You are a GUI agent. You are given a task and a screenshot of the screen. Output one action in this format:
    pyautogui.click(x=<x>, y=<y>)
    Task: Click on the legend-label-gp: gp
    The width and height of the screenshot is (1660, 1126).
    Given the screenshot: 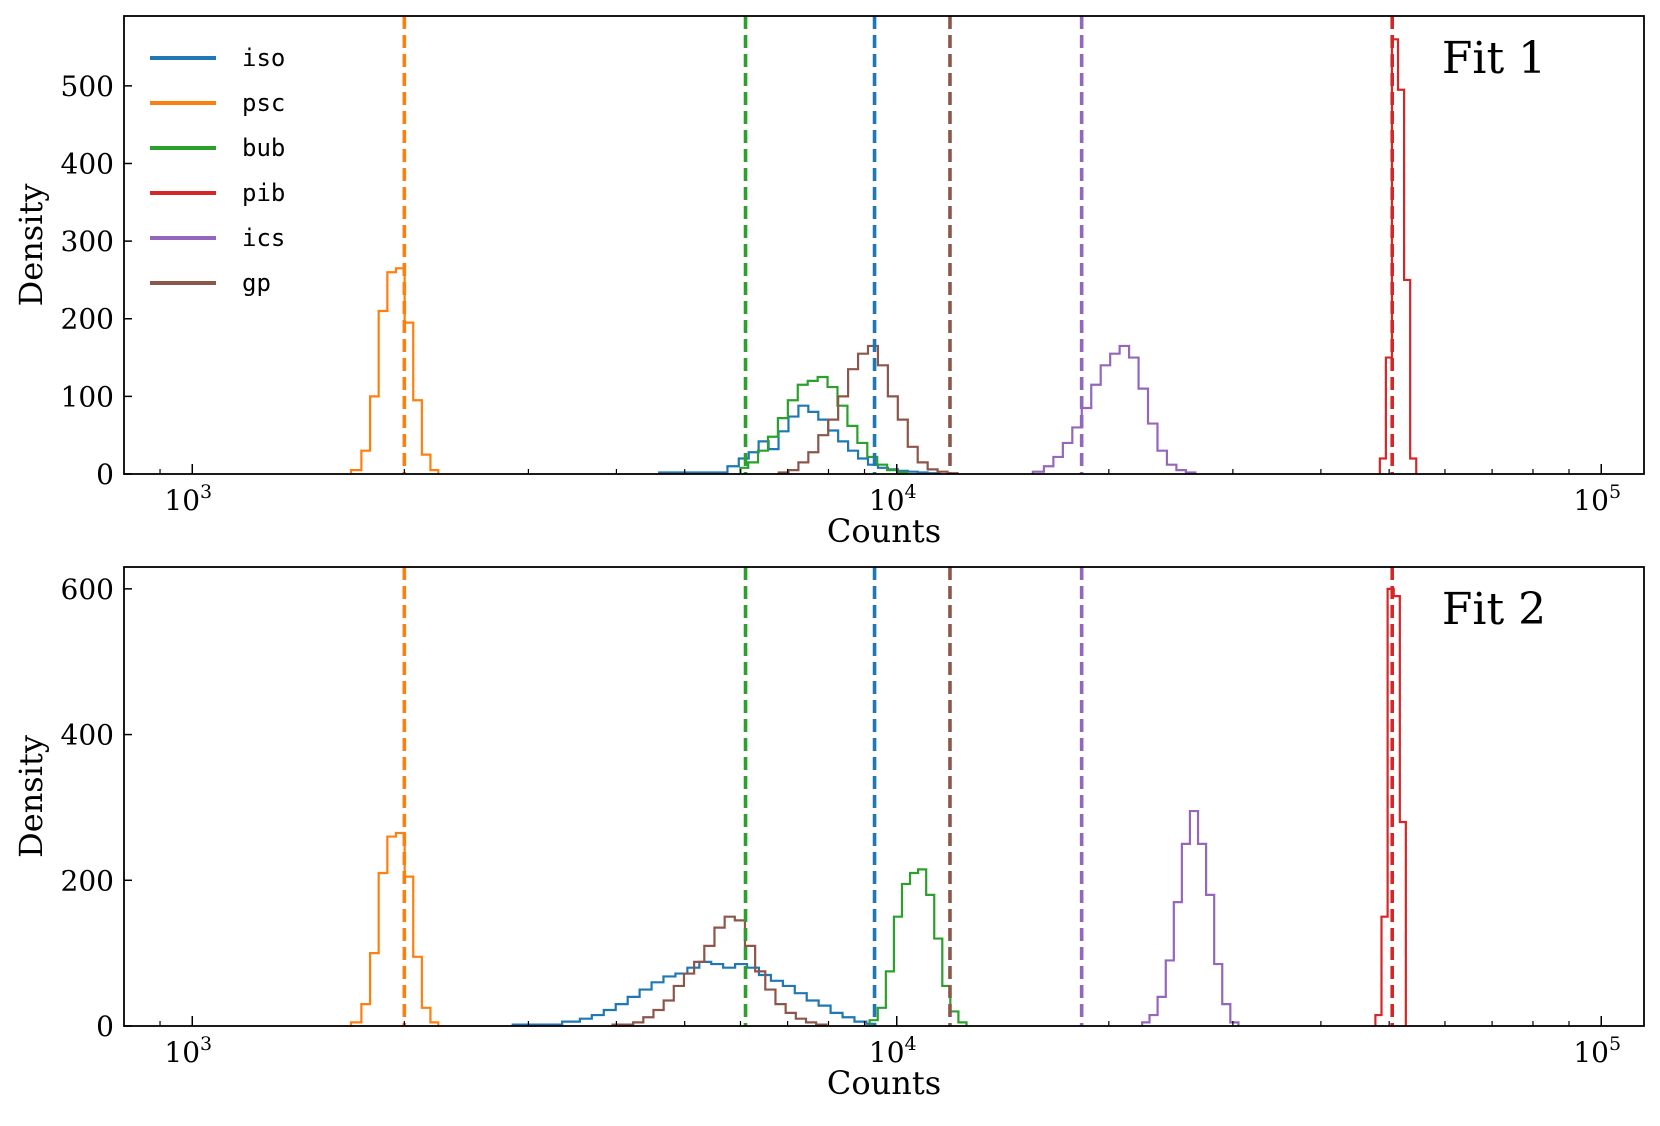 What is the action you would take?
    pyautogui.click(x=256, y=283)
    